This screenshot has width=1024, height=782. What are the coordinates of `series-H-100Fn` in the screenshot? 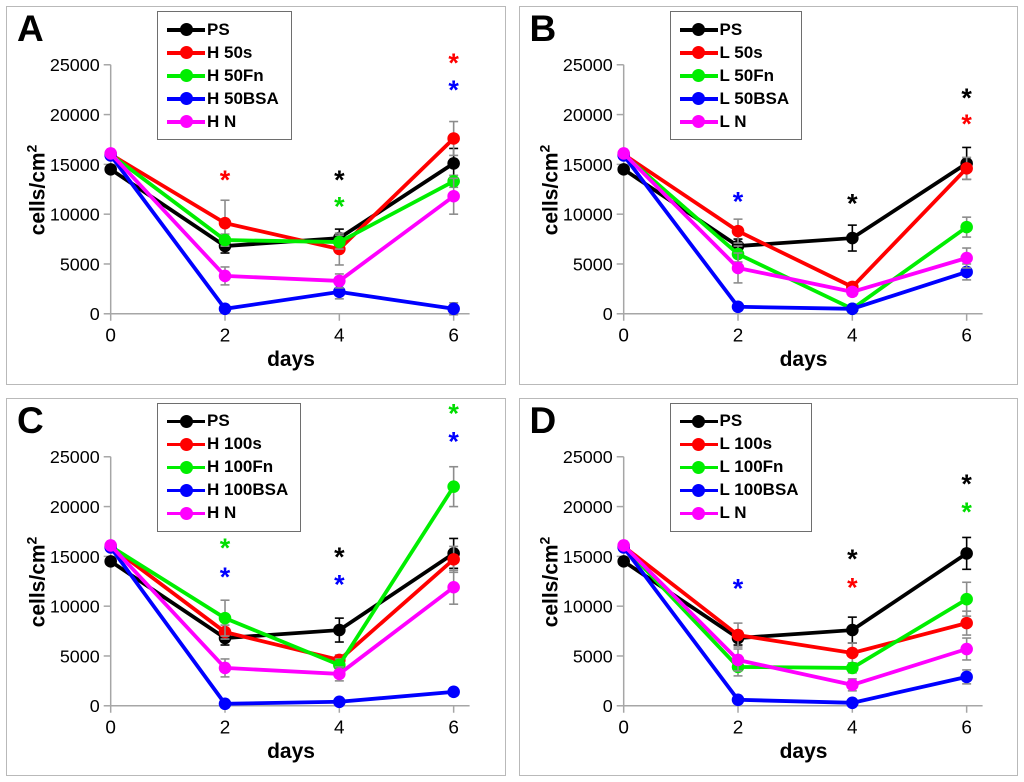 It's located at (282, 568).